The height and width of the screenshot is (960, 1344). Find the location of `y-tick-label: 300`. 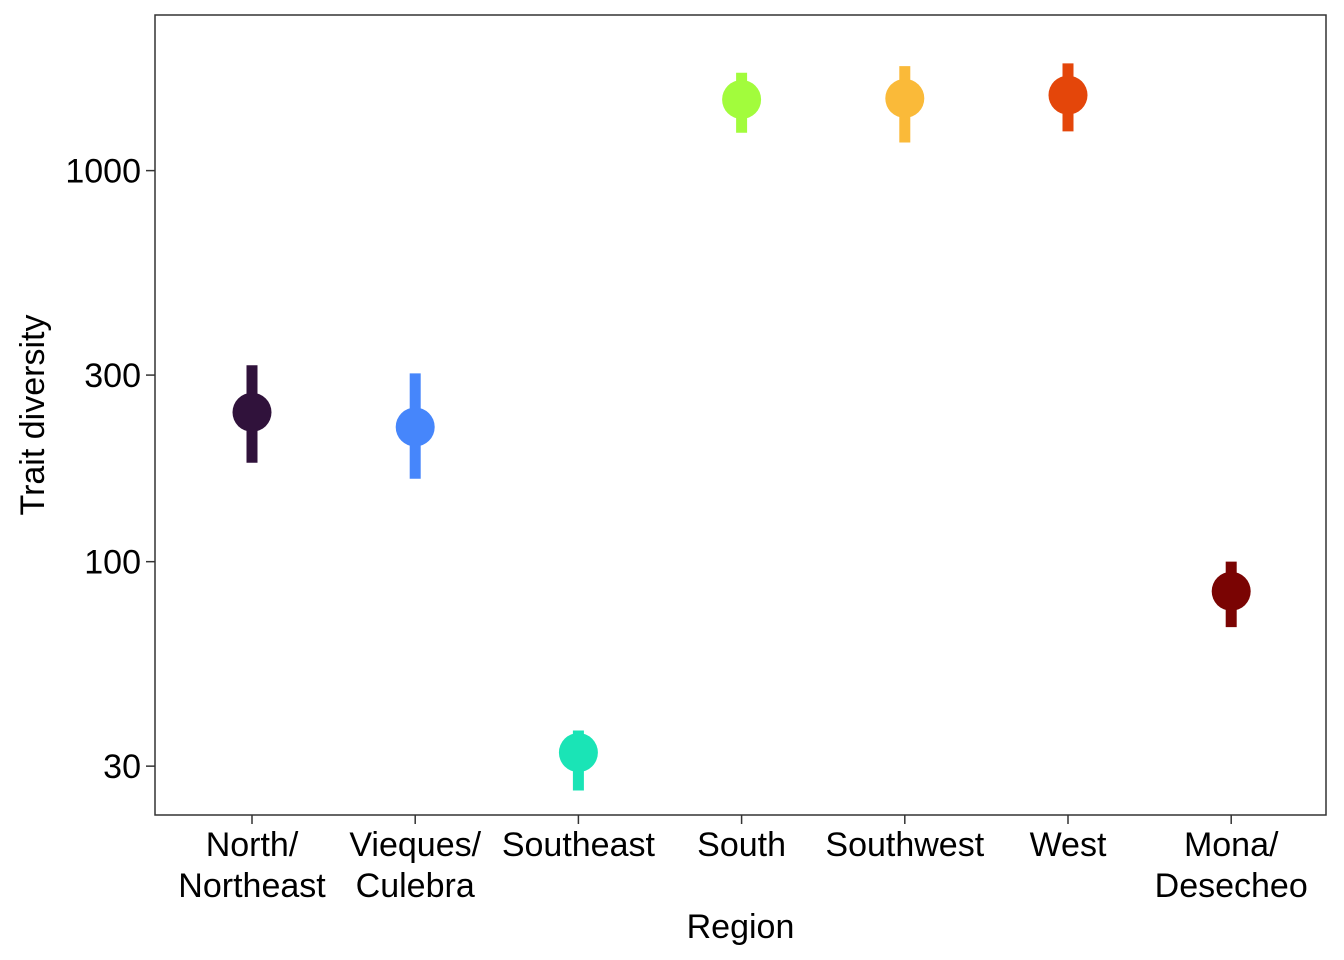

y-tick-label: 300 is located at coordinates (112, 376).